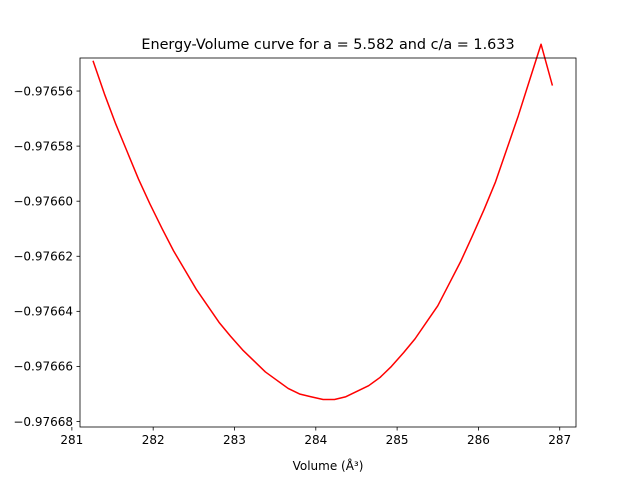  I want to click on x-tick-label: 282, so click(153, 440).